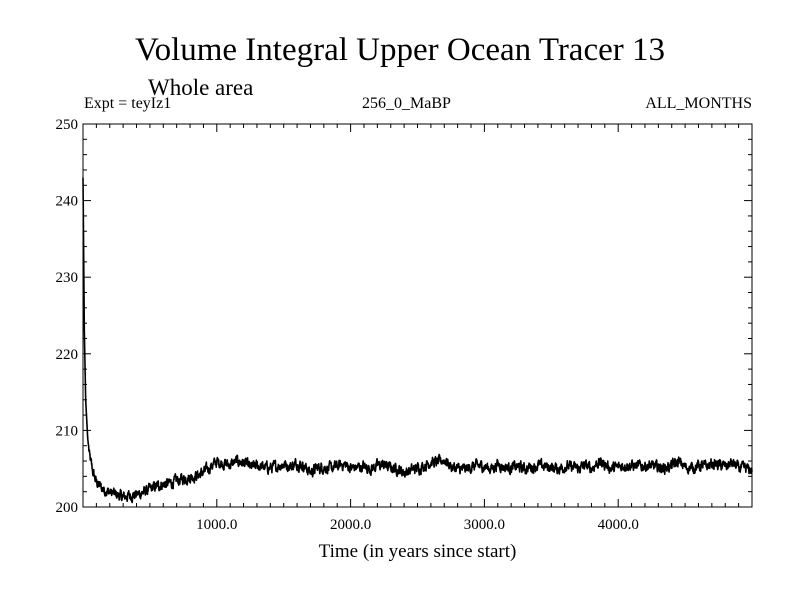 This screenshot has height=600, width=800. I want to click on experiment-label: Expt = teyIz1, so click(128, 103).